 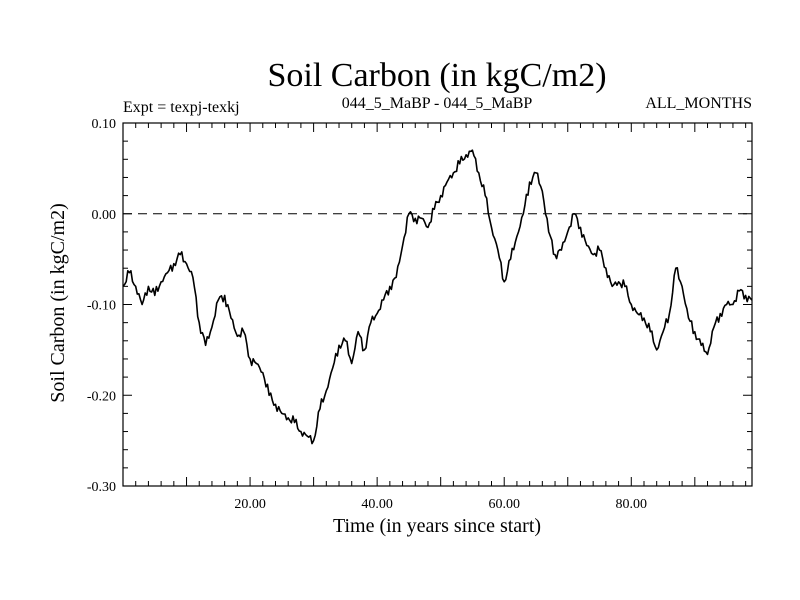 I want to click on months-label: ALL_MONTHS, so click(x=698, y=103).